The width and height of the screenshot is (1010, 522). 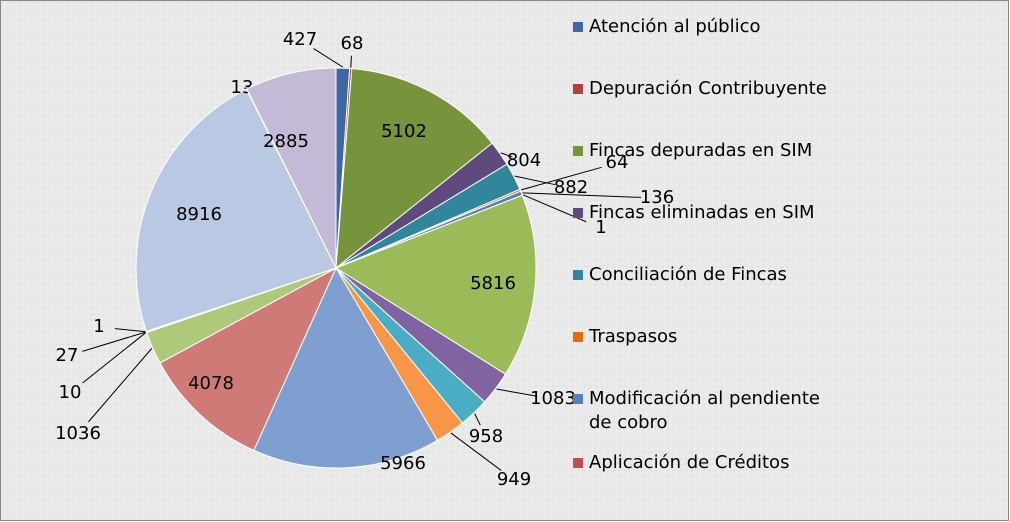 I want to click on data-label: 10, so click(x=70, y=392).